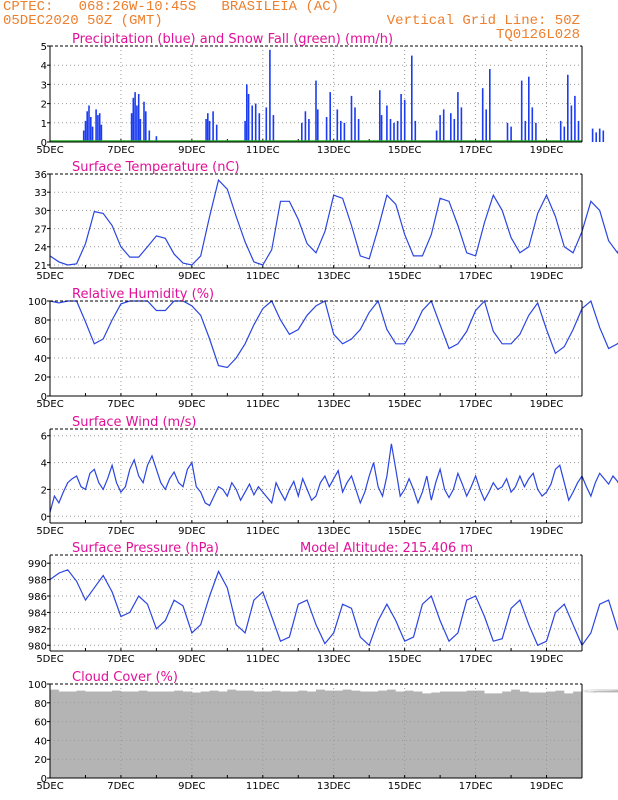 The image size is (618, 800). I want to click on cloud-cover-area, so click(334, 733).